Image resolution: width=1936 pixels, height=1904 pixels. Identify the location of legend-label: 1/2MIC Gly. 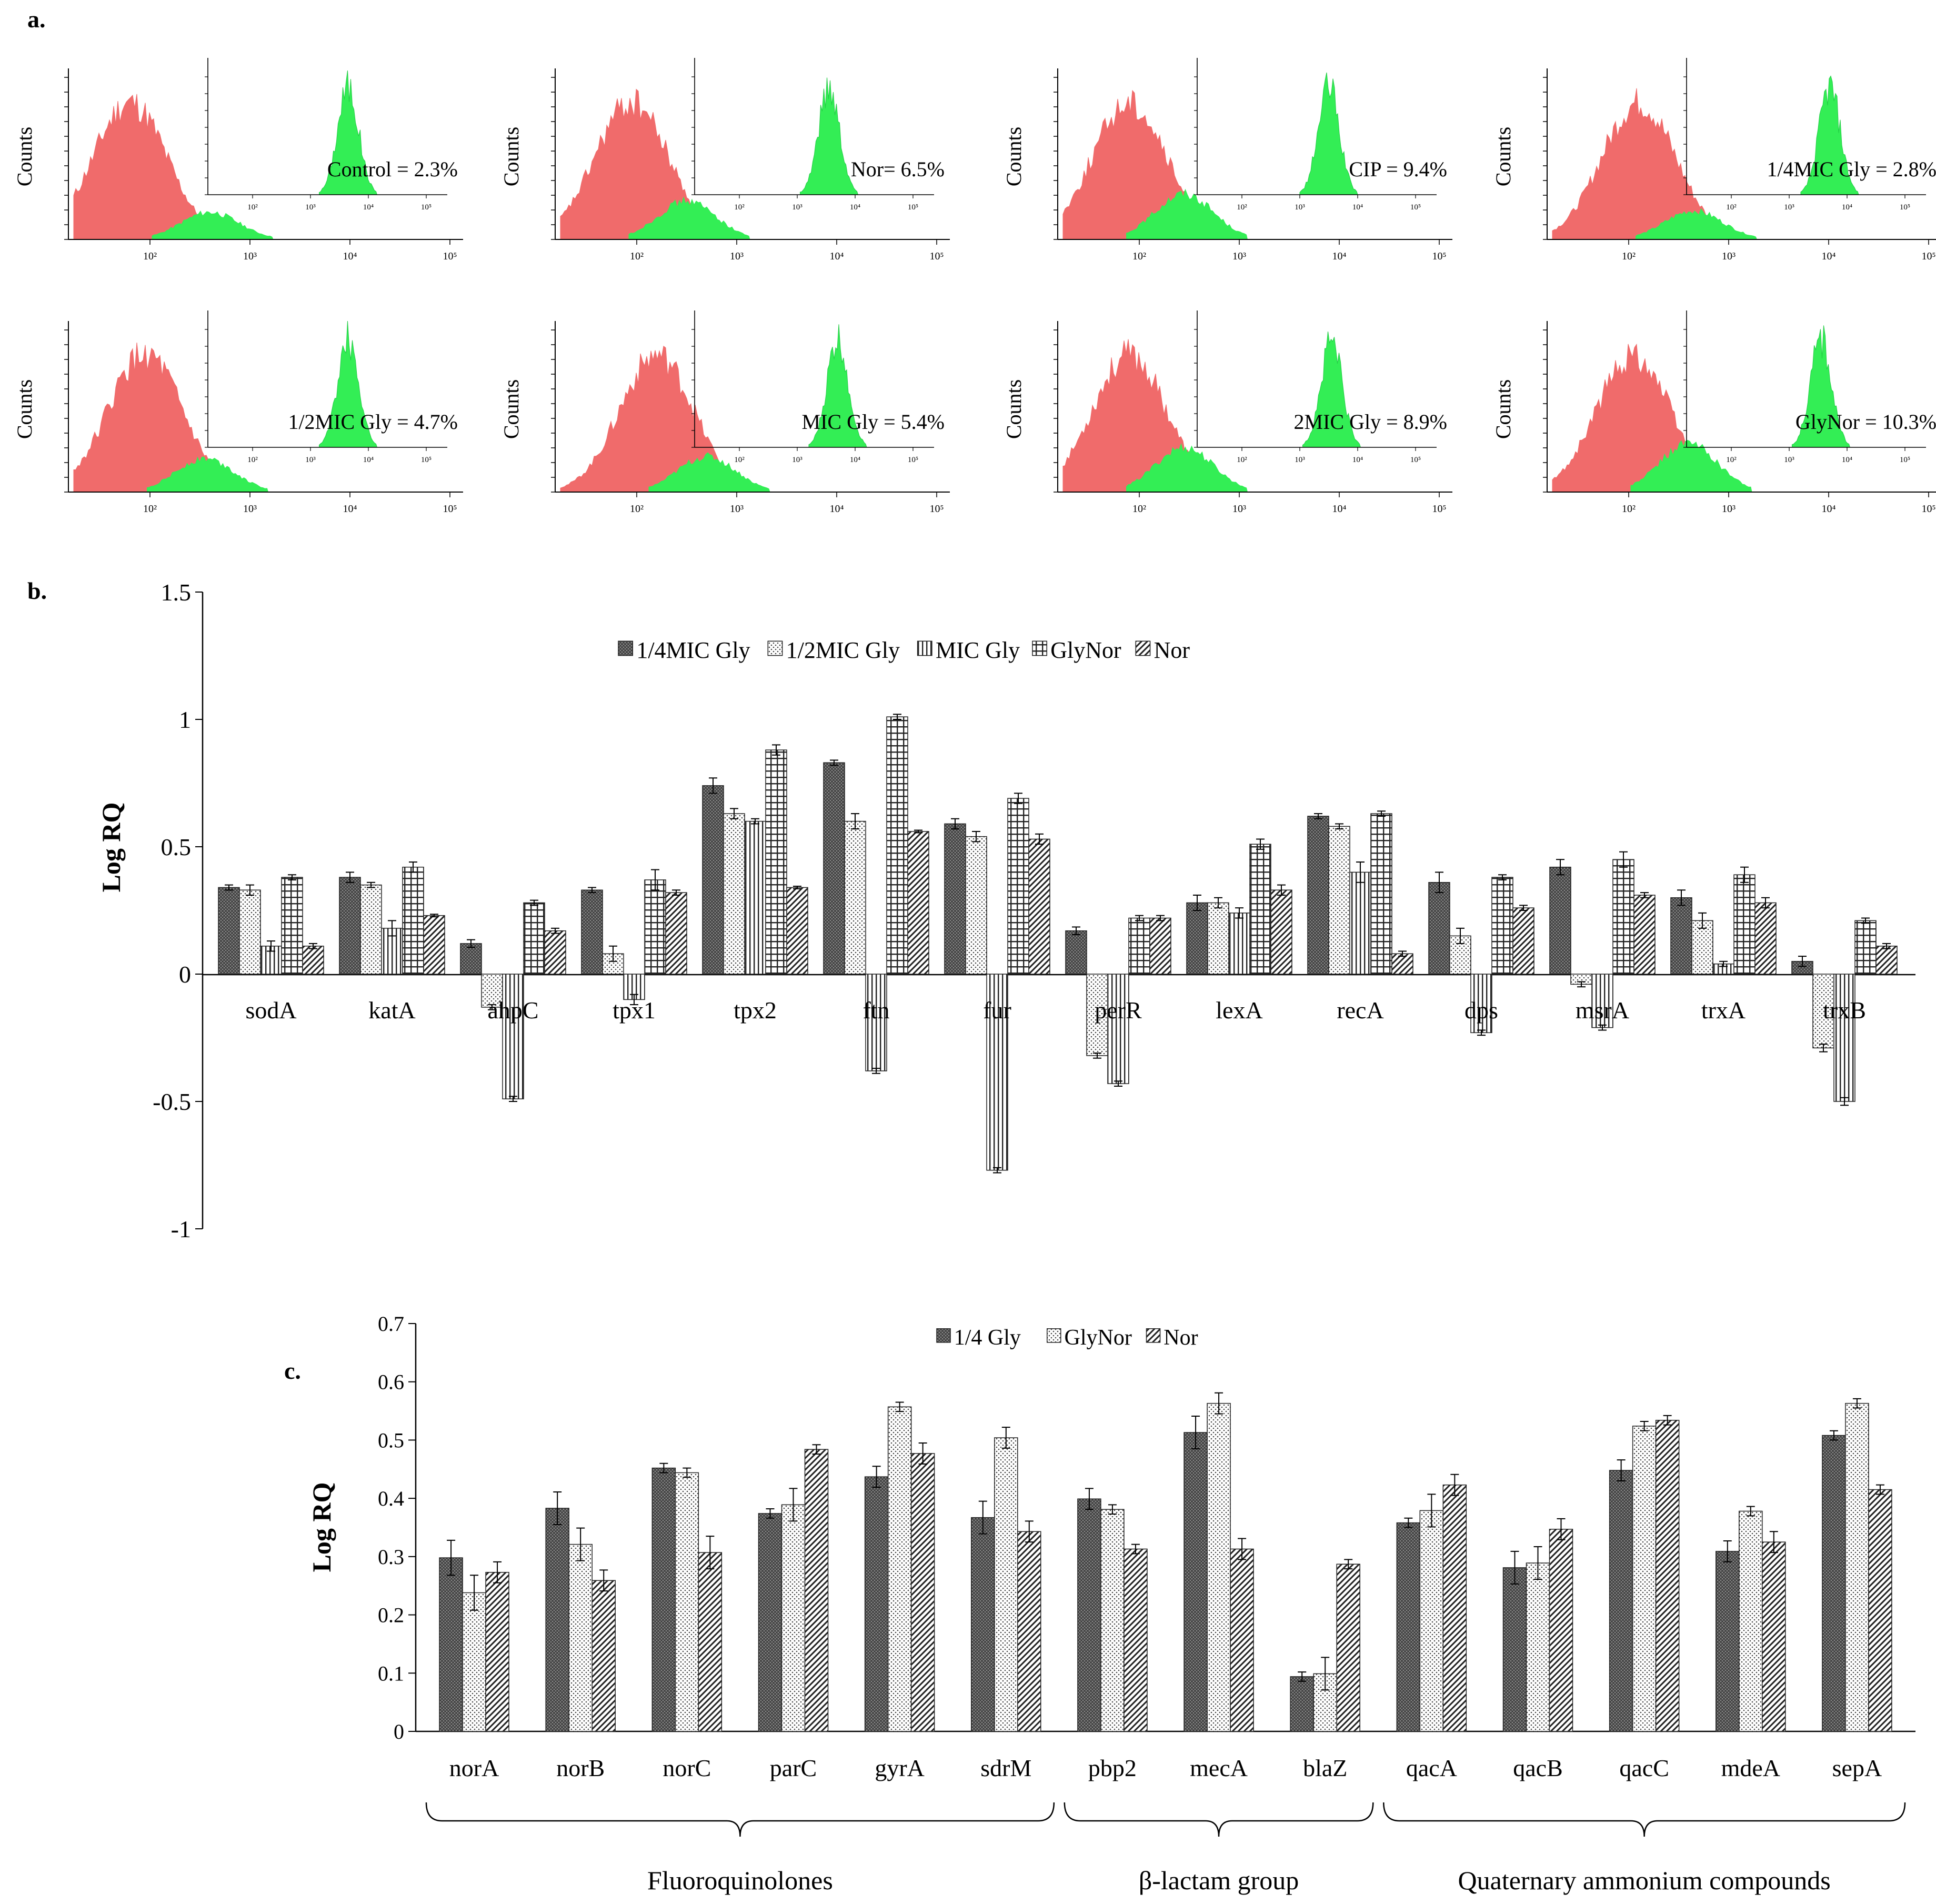
(843, 650).